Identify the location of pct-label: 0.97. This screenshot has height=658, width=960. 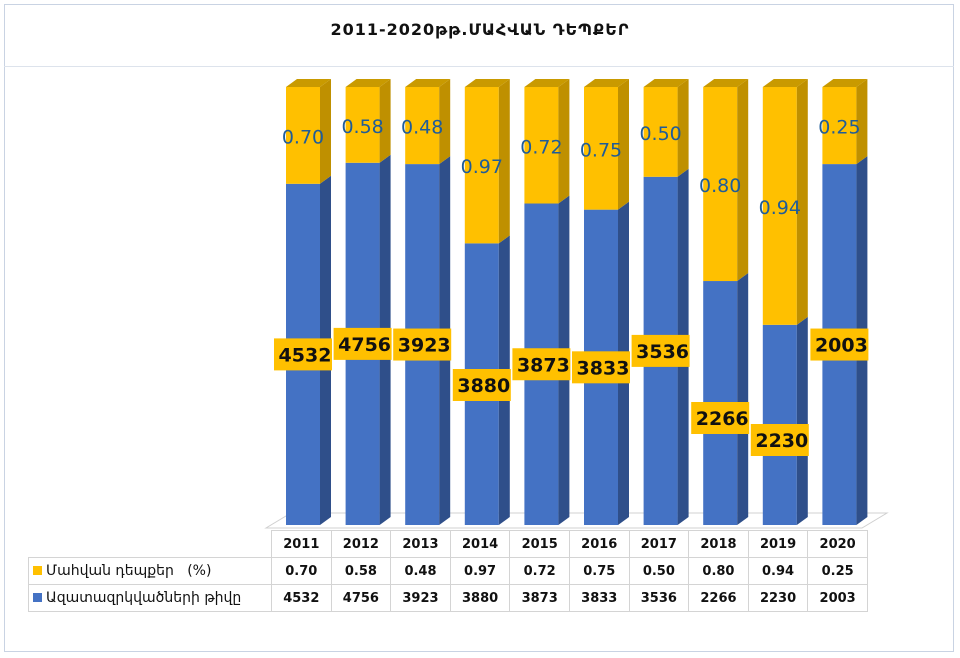
(482, 167).